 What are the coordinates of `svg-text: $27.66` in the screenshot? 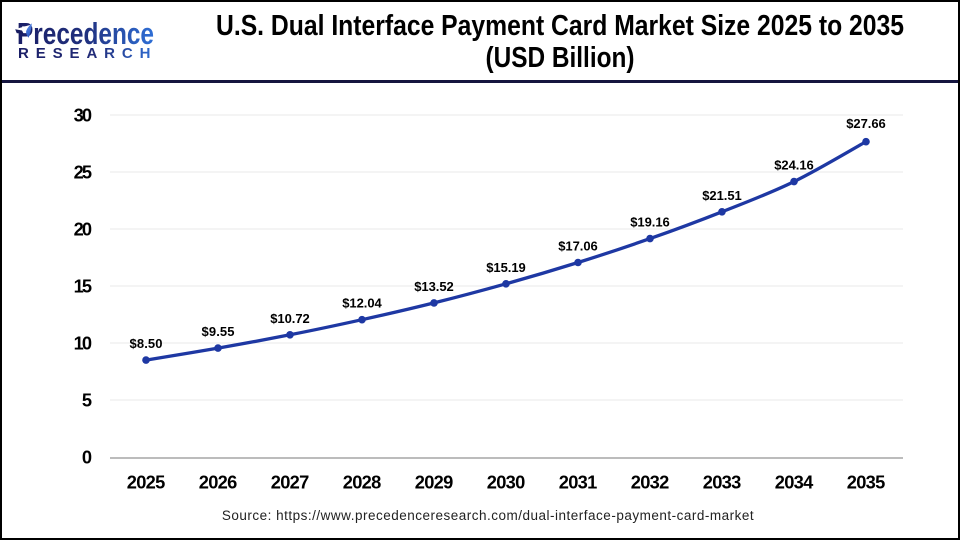 It's located at (866, 123).